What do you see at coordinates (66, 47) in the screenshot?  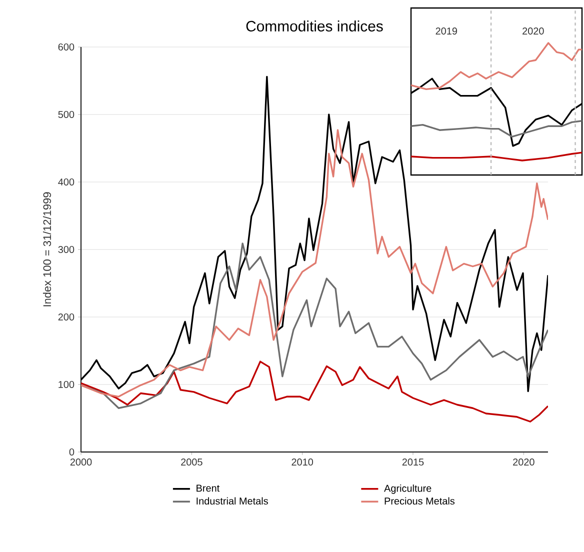 I see `y-tick-label: 600` at bounding box center [66, 47].